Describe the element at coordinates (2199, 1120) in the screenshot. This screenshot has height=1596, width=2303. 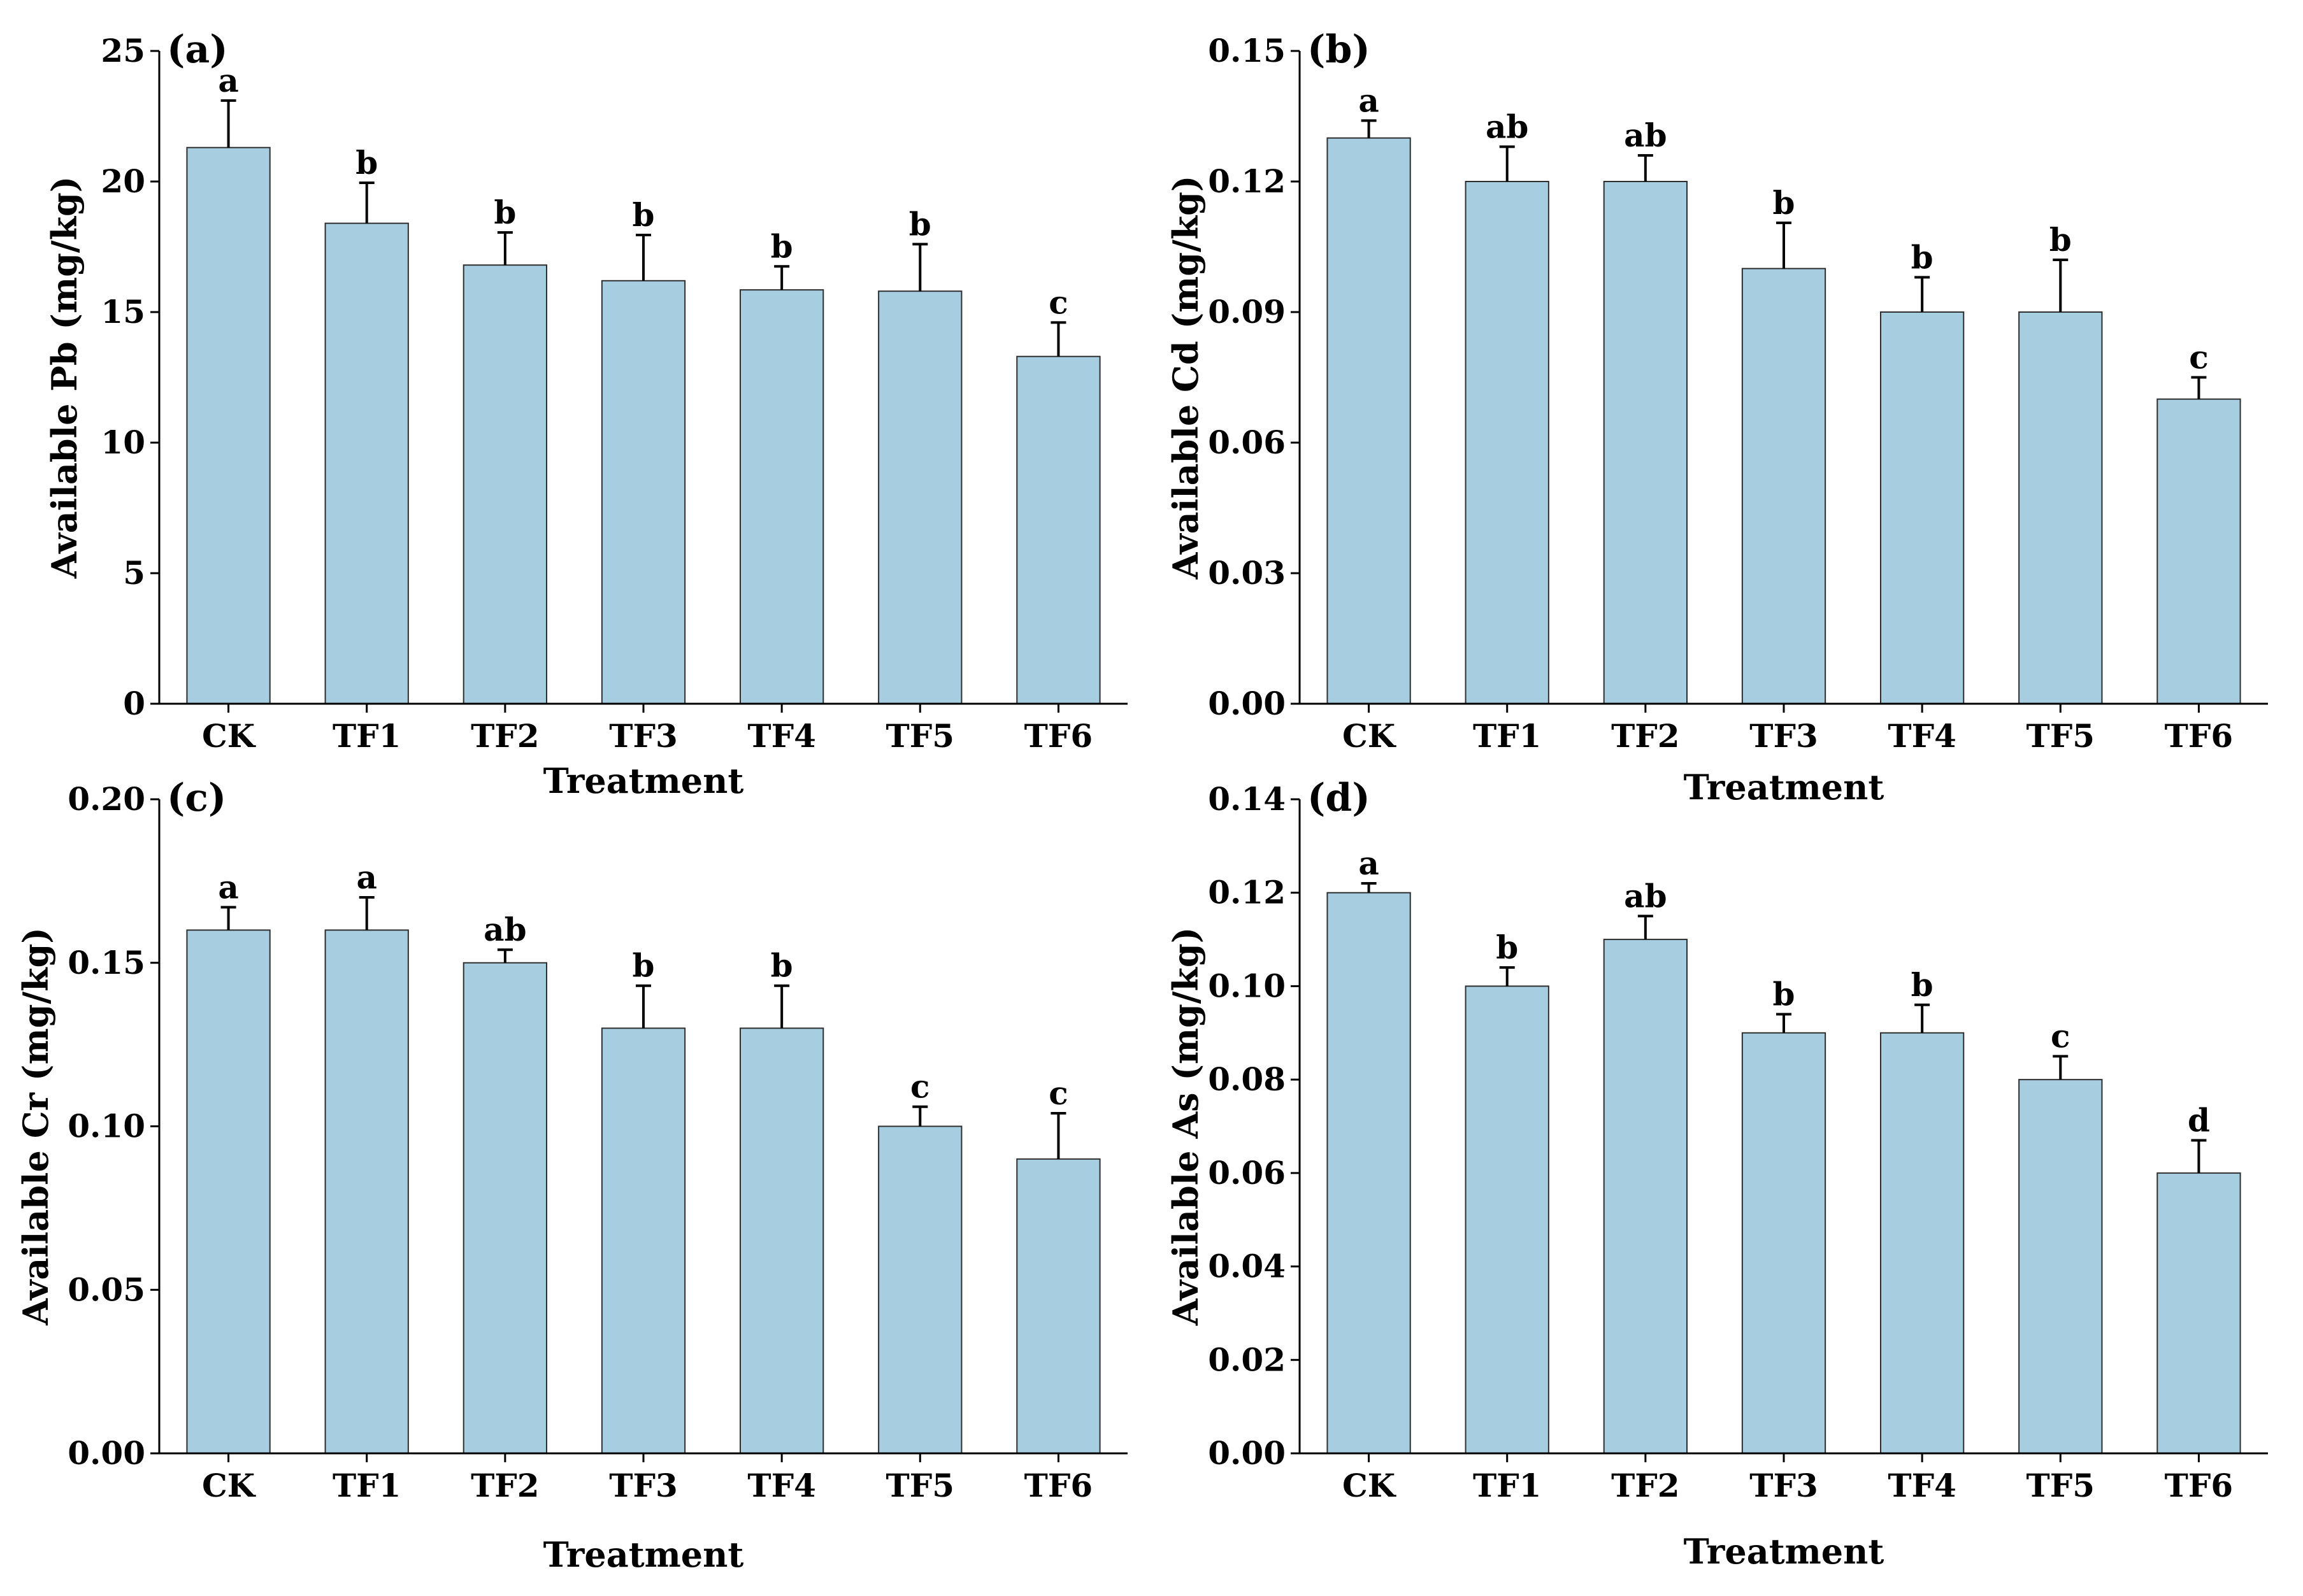
I see `significance-label: d` at that location.